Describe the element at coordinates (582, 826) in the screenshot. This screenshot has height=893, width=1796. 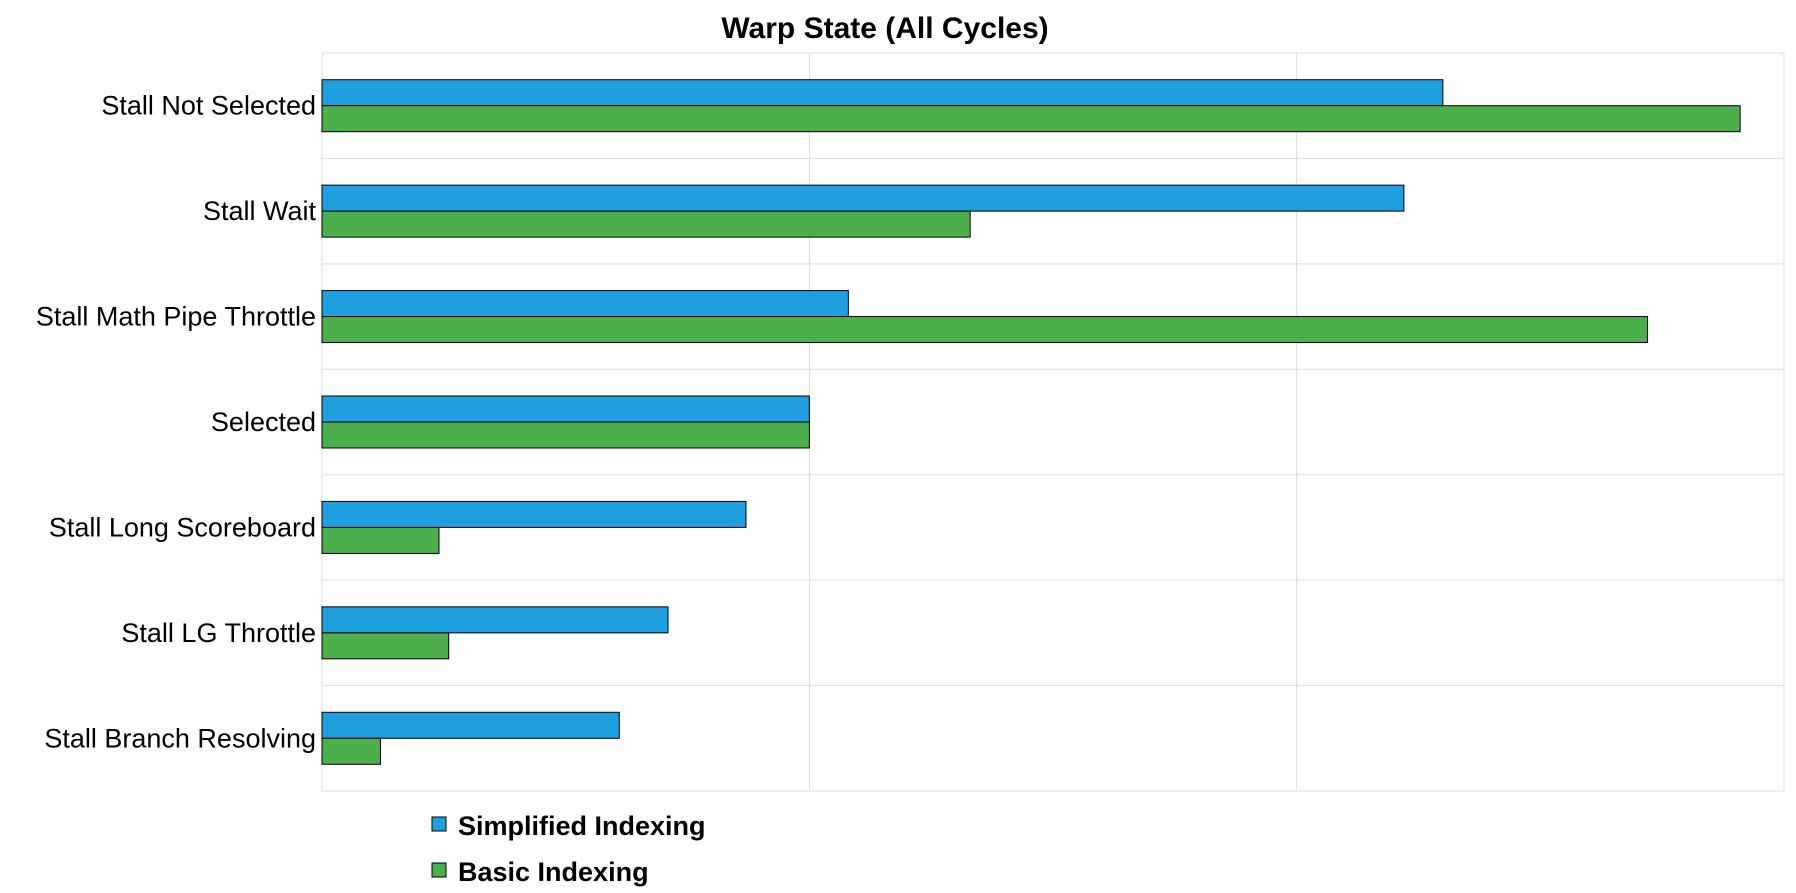
I see `legend-label: Simplified Indexing` at that location.